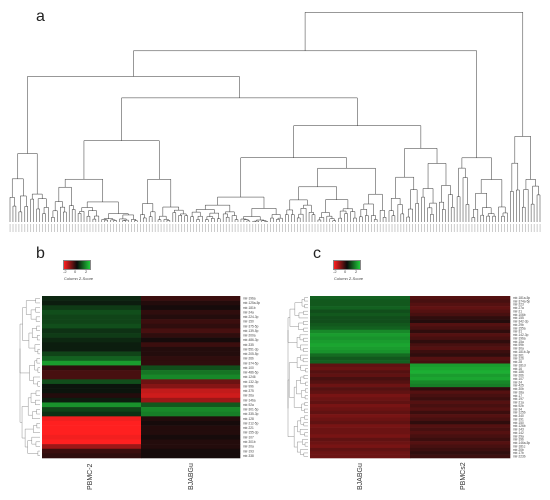 The image size is (550, 500). I want to click on color-key-c-tick-mid: 0, so click(345, 271).